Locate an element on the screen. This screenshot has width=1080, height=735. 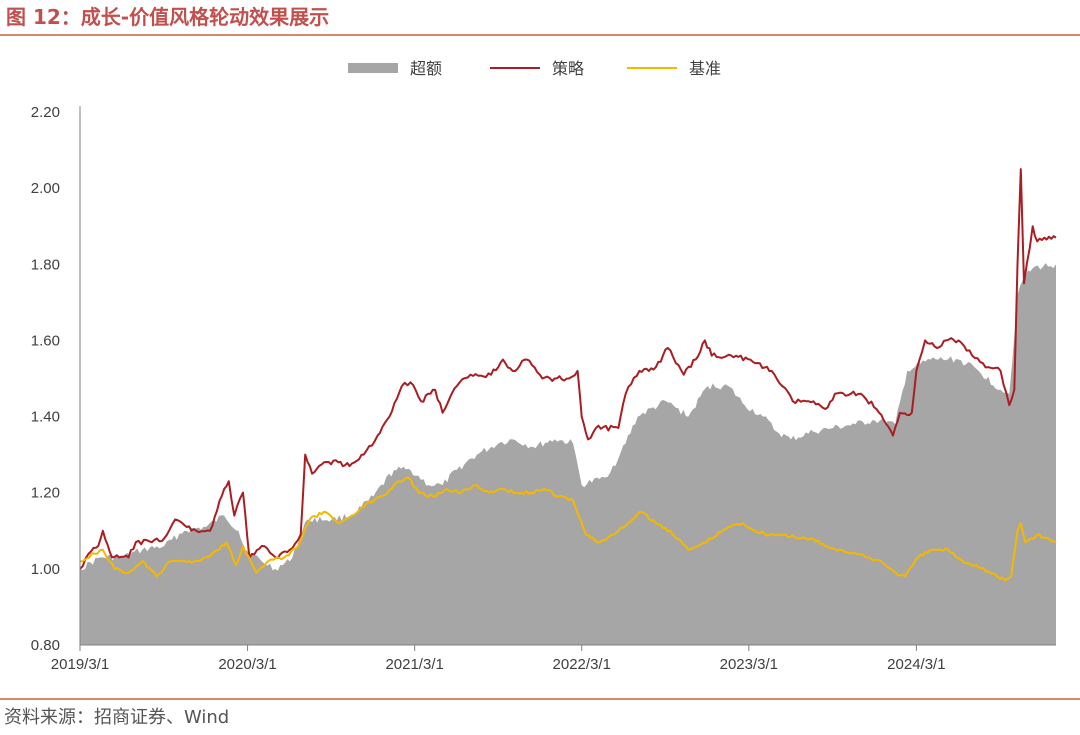
legend-label: 策略 is located at coordinates (568, 68).